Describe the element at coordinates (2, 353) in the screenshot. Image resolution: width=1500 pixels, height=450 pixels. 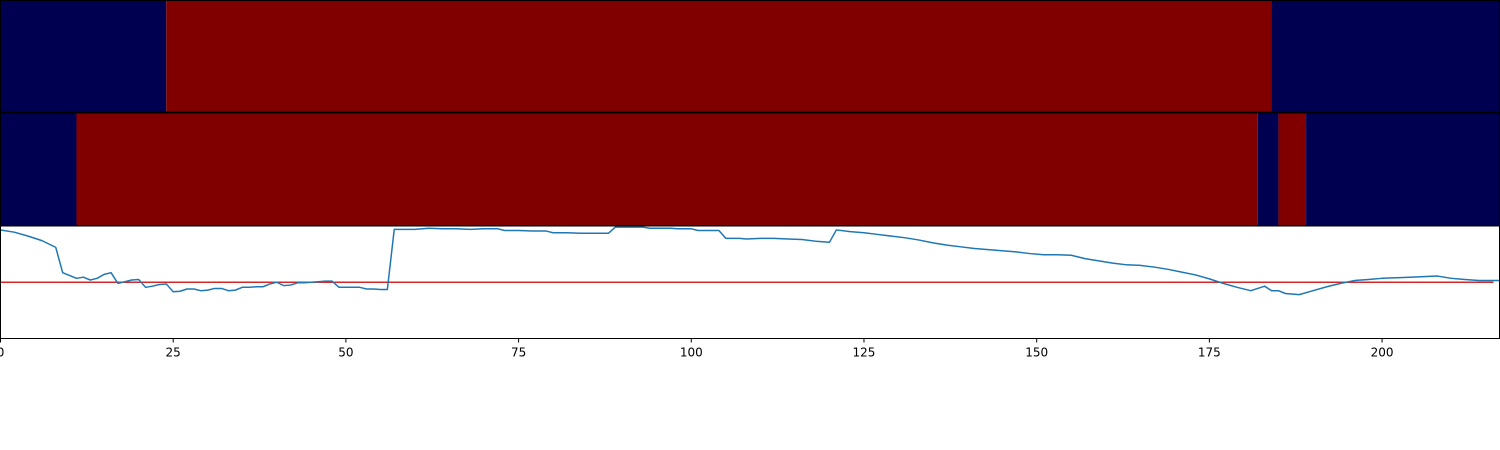
I see `x-tick-label-0: 0` at that location.